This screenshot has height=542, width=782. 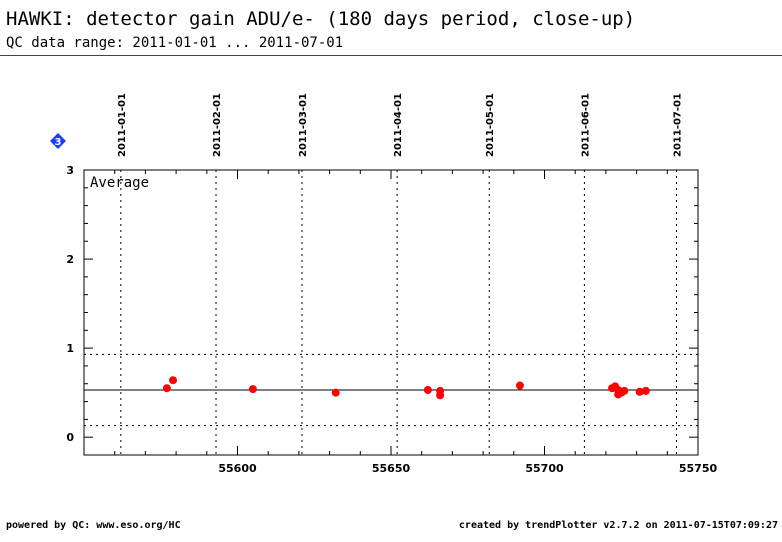 What do you see at coordinates (122, 125) in the screenshot?
I see `date-label: 2011-01-01` at bounding box center [122, 125].